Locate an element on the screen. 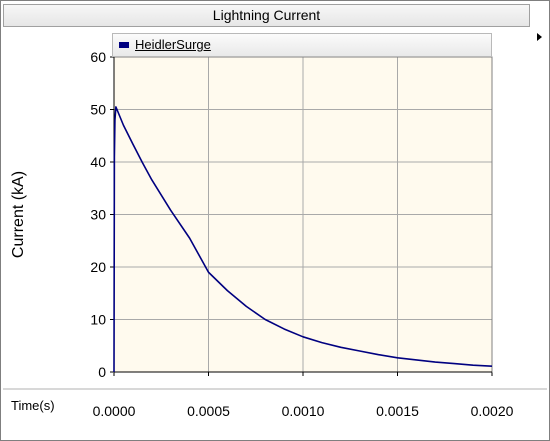 The height and width of the screenshot is (441, 550). y-tick-label: 60 is located at coordinates (98, 57).